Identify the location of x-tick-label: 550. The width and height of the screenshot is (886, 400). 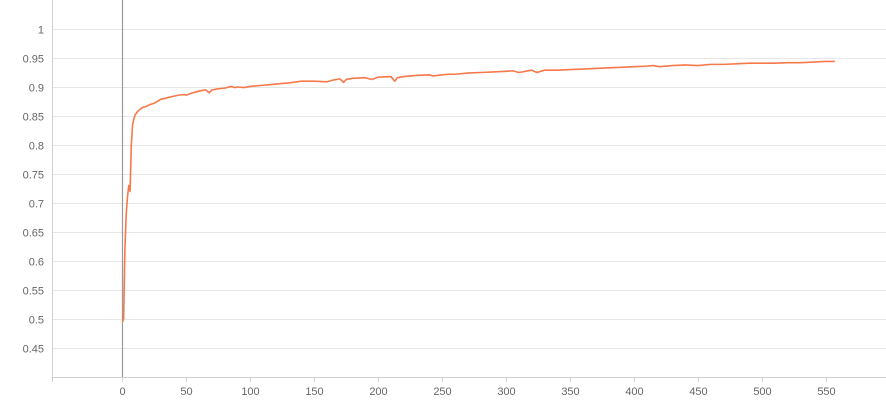
(826, 392).